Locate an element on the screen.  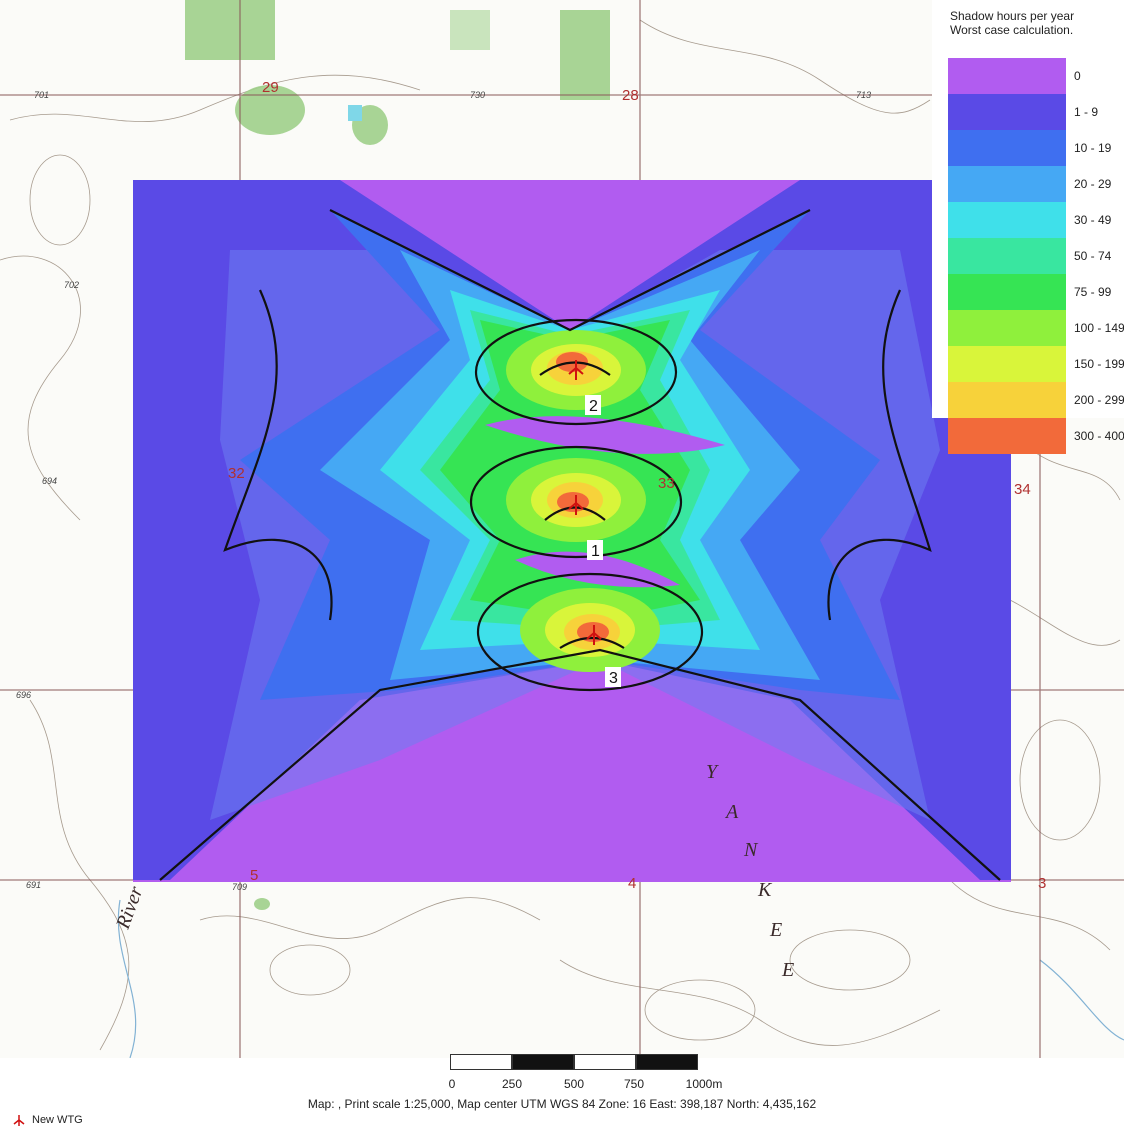
legend-row: 200 - 299 is located at coordinates (1036, 400).